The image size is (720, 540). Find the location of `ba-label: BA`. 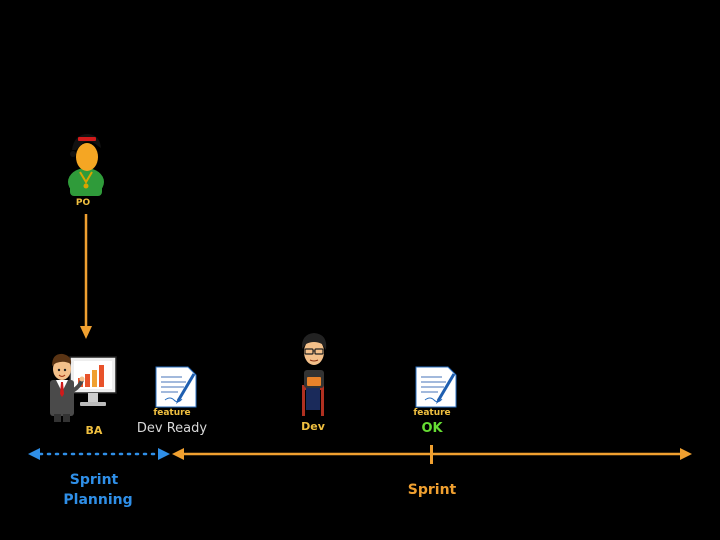

ba-label: BA is located at coordinates (94, 430).